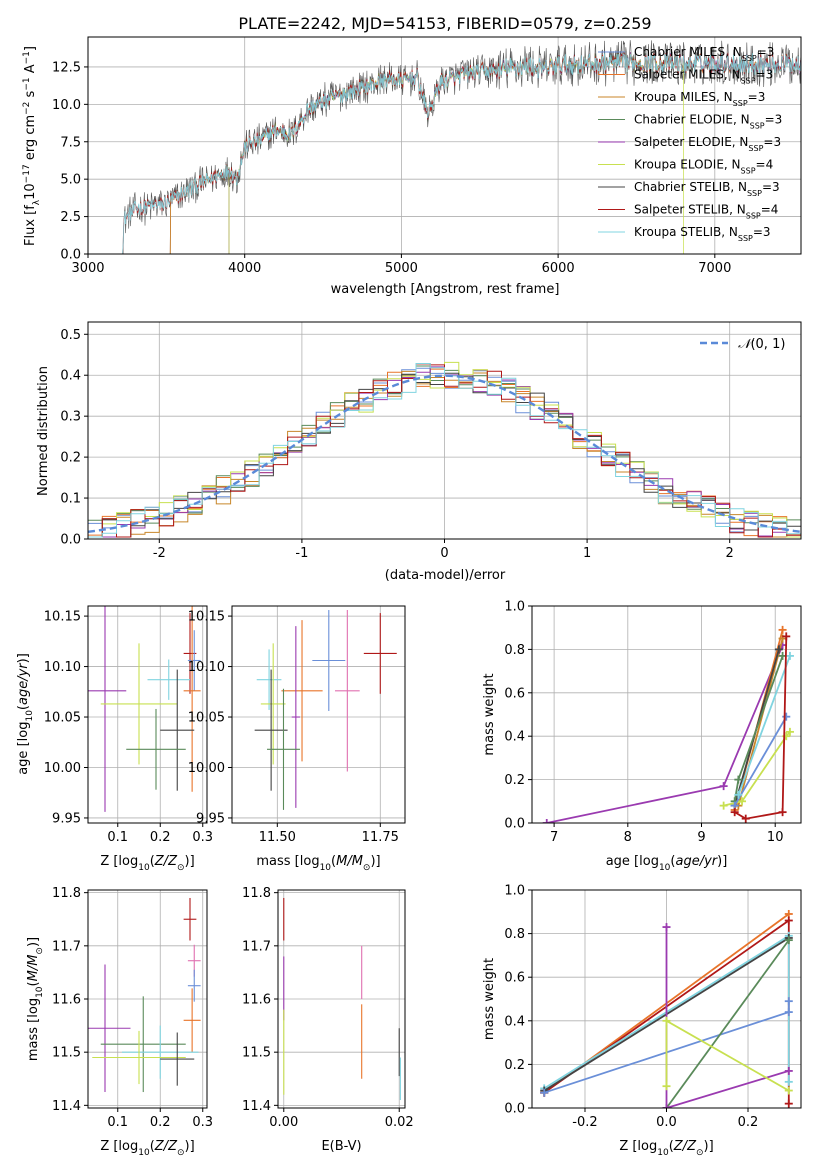  I want to click on gaussian-curve, so click(444, 453).